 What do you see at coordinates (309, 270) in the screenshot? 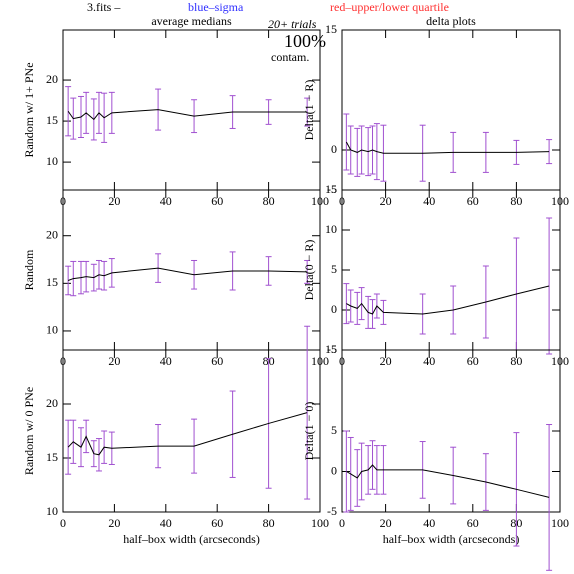
I see `y-axis-label: Delta(0 − R)` at bounding box center [309, 270].